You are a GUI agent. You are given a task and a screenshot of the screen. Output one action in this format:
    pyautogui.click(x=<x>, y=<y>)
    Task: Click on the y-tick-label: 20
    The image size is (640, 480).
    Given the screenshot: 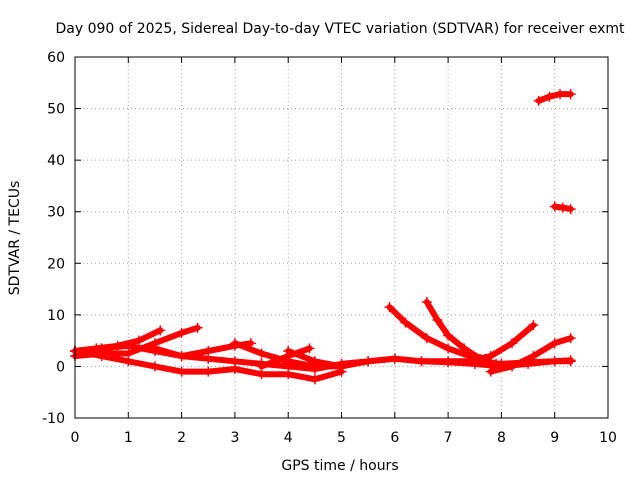 What is the action you would take?
    pyautogui.click(x=56, y=264)
    